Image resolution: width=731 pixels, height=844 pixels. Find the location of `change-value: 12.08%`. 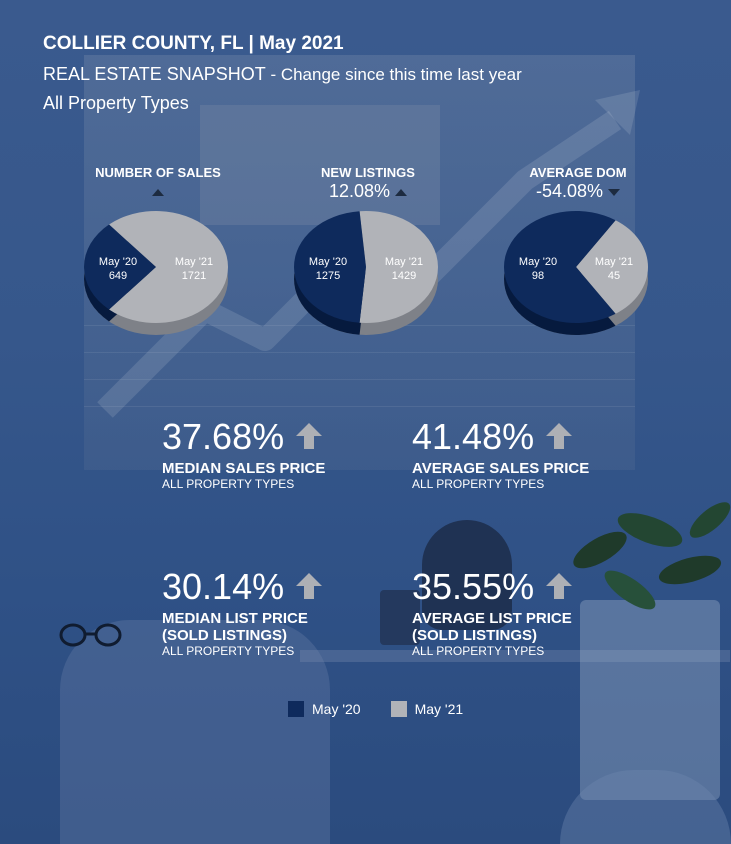

change-value: 12.08% is located at coordinates (359, 191).